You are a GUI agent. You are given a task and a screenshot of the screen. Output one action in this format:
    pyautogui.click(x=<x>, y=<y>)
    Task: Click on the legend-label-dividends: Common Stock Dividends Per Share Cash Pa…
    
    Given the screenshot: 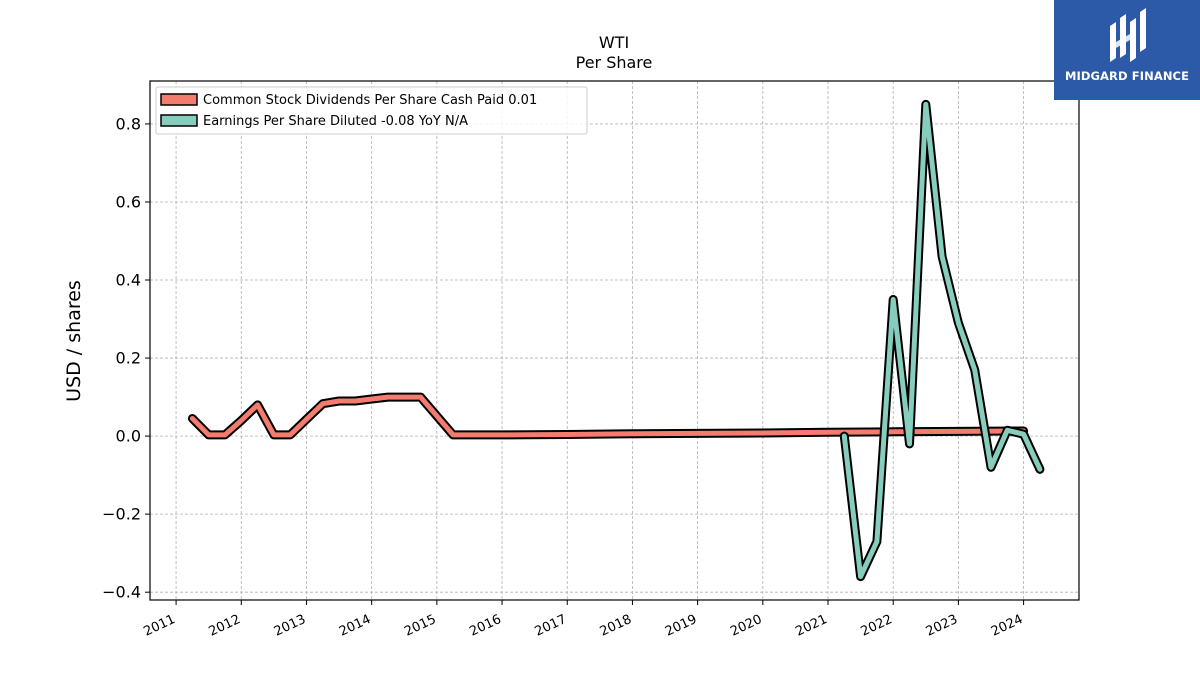 What is the action you would take?
    pyautogui.click(x=370, y=100)
    